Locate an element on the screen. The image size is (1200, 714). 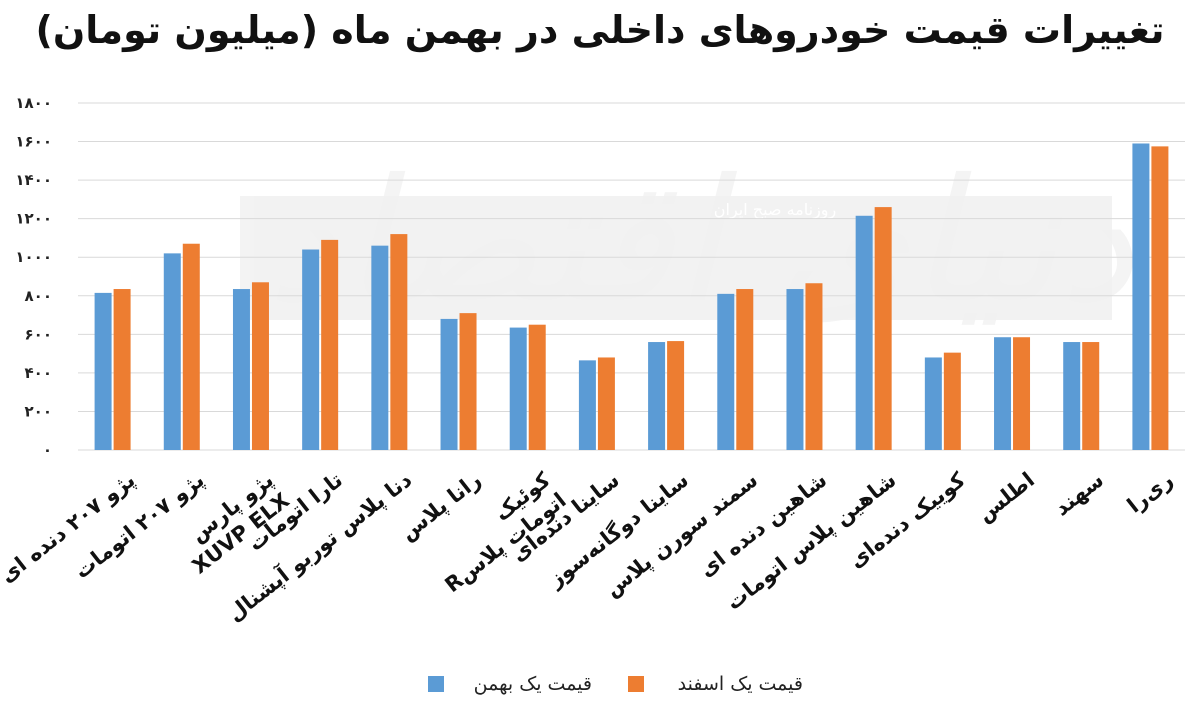
y-tick-label: ۸۰۰ is located at coordinates (38, 296).